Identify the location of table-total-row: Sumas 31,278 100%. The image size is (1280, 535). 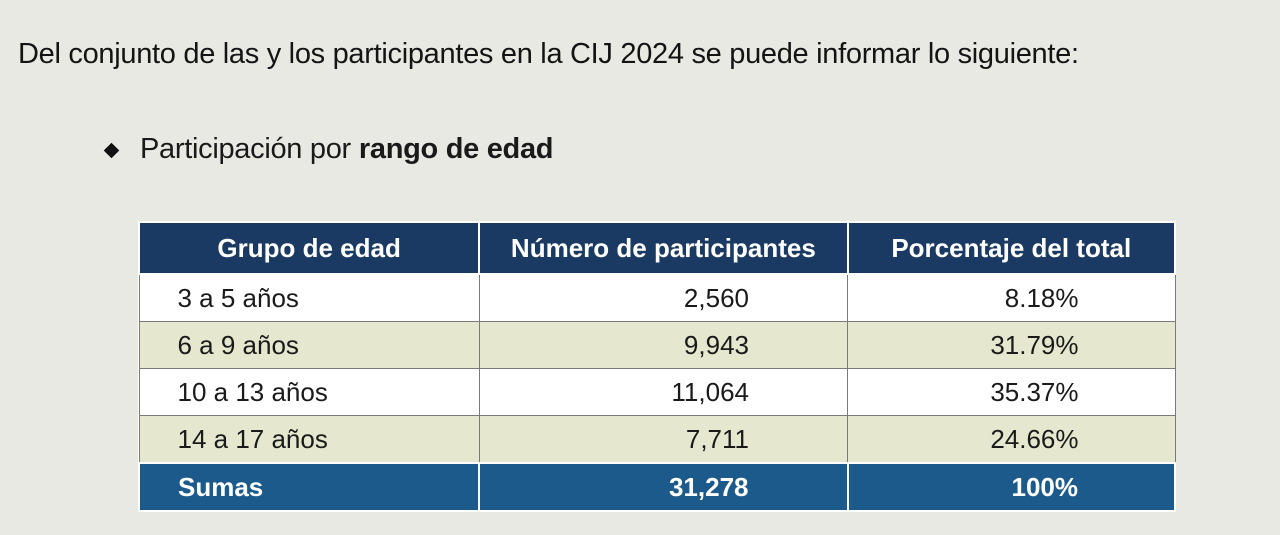
(656, 487).